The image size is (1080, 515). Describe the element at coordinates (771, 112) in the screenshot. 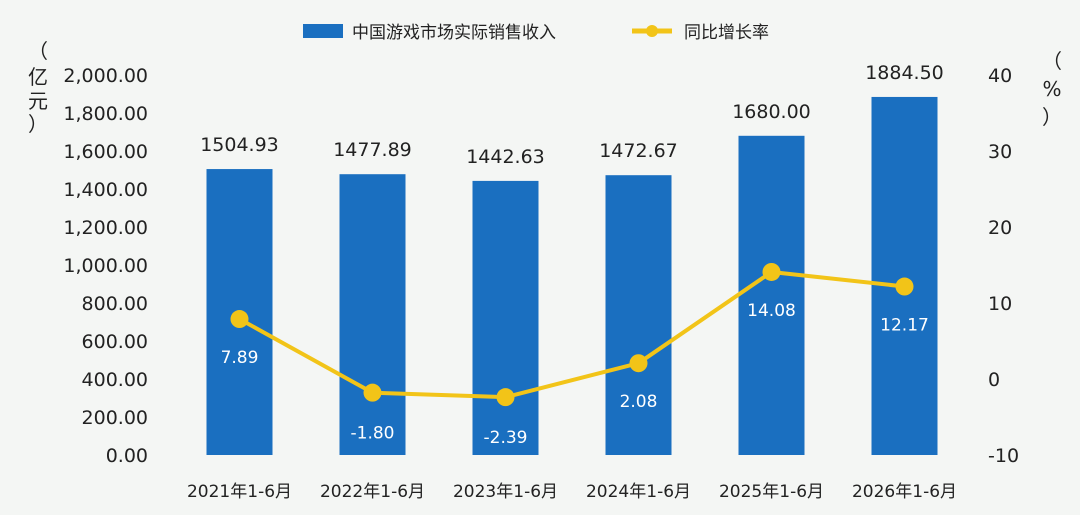

I see `bar-value-label: 1680.00` at that location.